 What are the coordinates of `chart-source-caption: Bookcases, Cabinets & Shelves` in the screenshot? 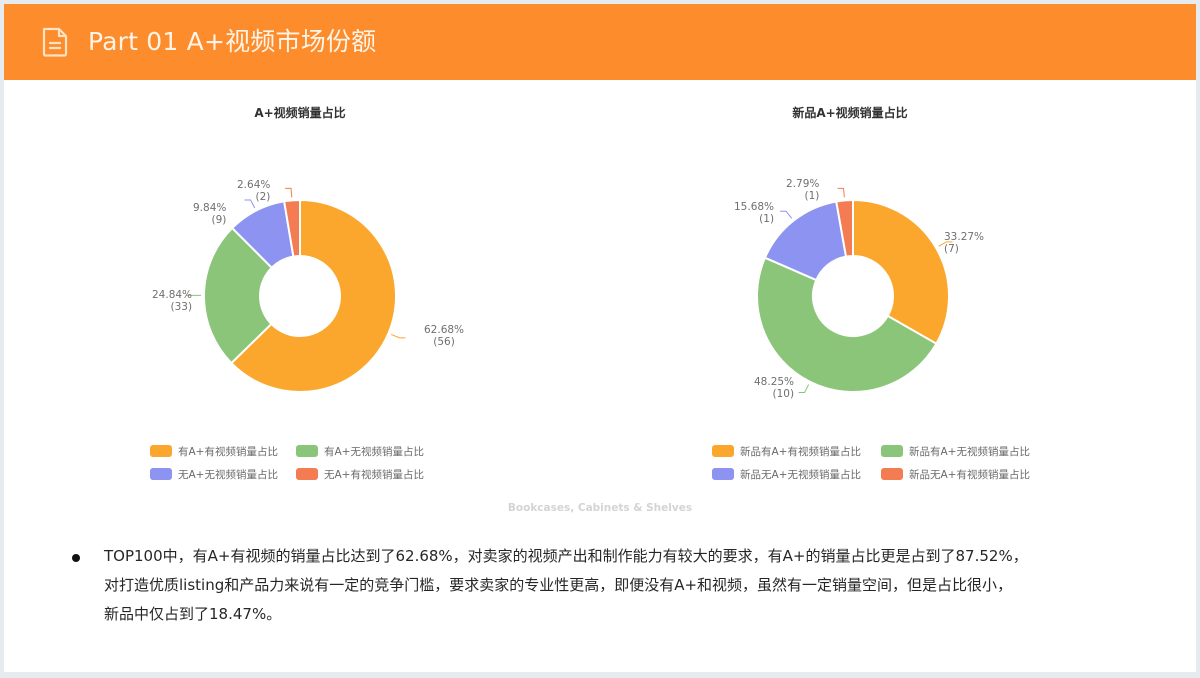 It's located at (600, 508).